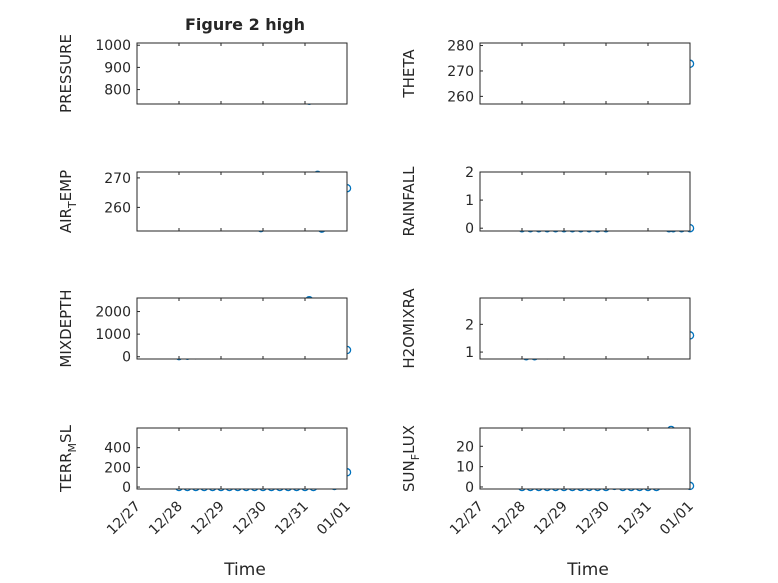  I want to click on y-axis-label: AIRTEMP, so click(68, 201).